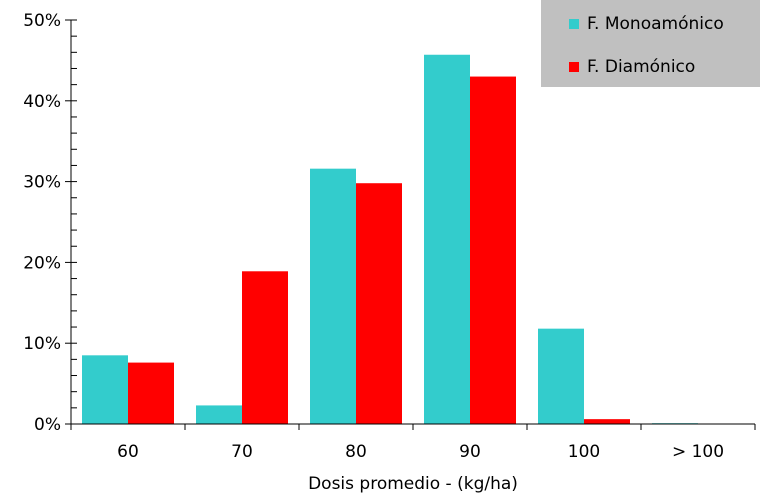 The height and width of the screenshot is (497, 760). I want to click on y-tick-label: 40%, so click(42, 102).